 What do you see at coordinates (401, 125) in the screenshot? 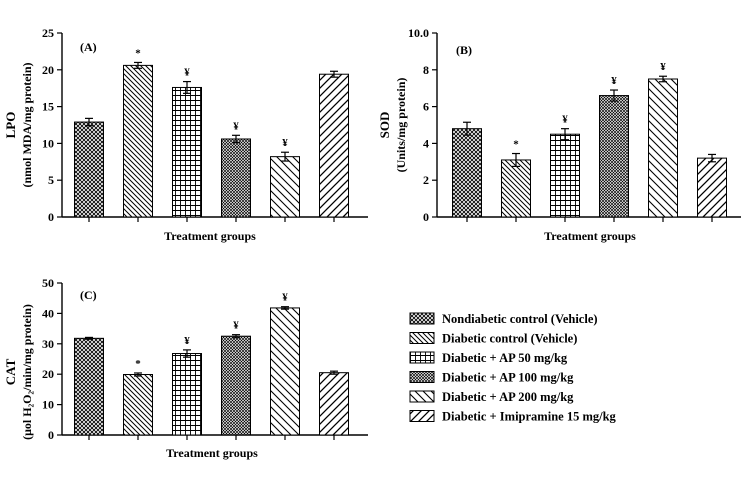
I see `panel-b-ylabel-unit: (Units/mg protein)` at bounding box center [401, 125].